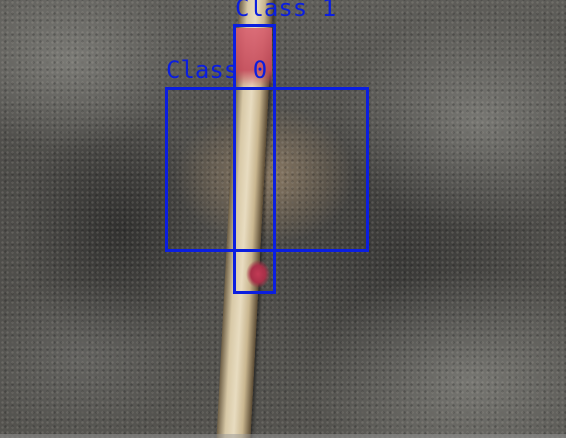 Image resolution: width=566 pixels, height=438 pixels. What do you see at coordinates (283, 436) in the screenshot?
I see `bottom-edge` at bounding box center [283, 436].